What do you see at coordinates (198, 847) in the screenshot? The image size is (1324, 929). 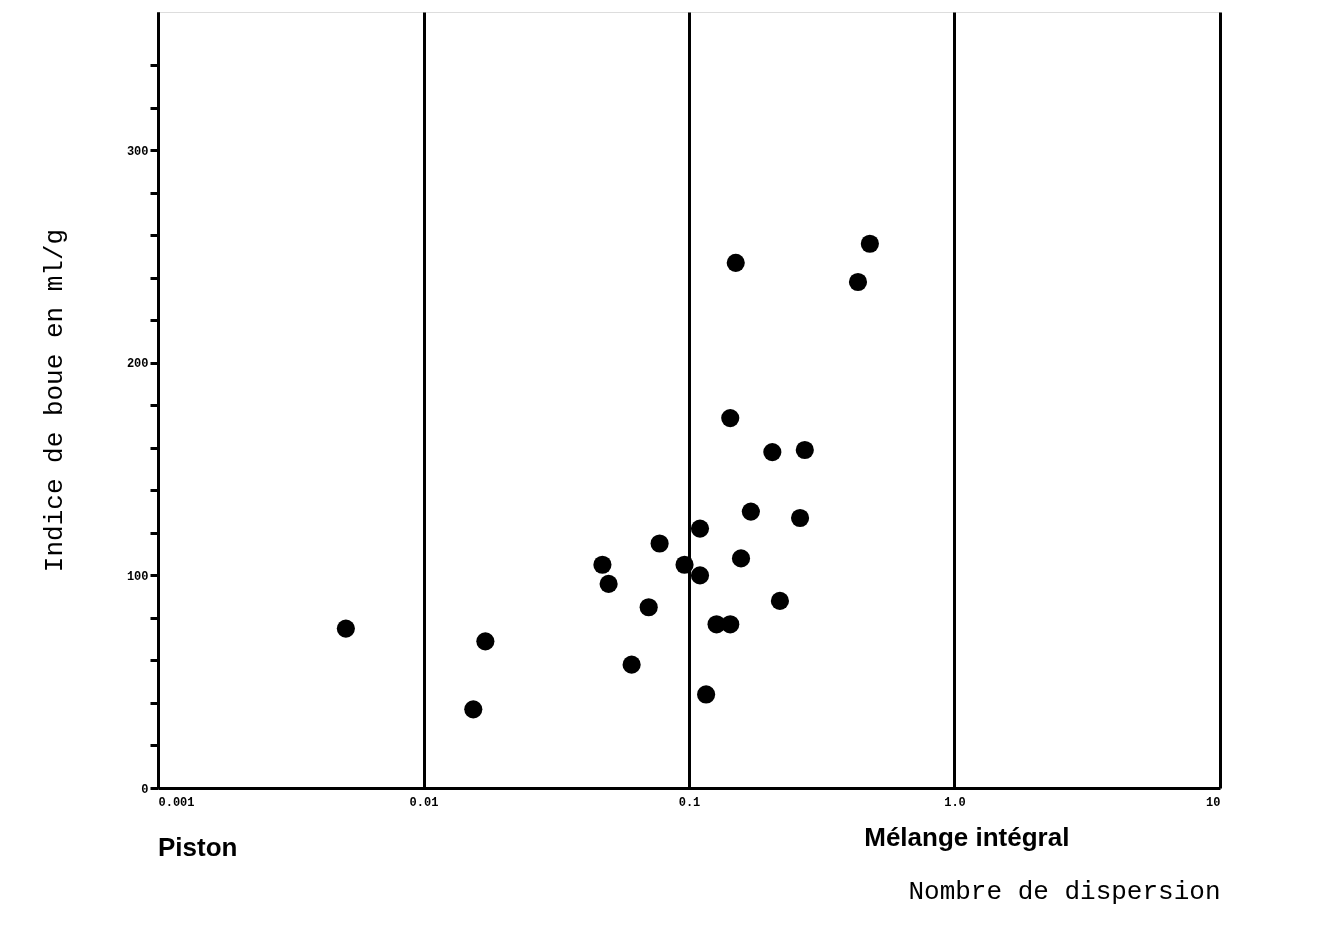 I see `text: Piston` at bounding box center [198, 847].